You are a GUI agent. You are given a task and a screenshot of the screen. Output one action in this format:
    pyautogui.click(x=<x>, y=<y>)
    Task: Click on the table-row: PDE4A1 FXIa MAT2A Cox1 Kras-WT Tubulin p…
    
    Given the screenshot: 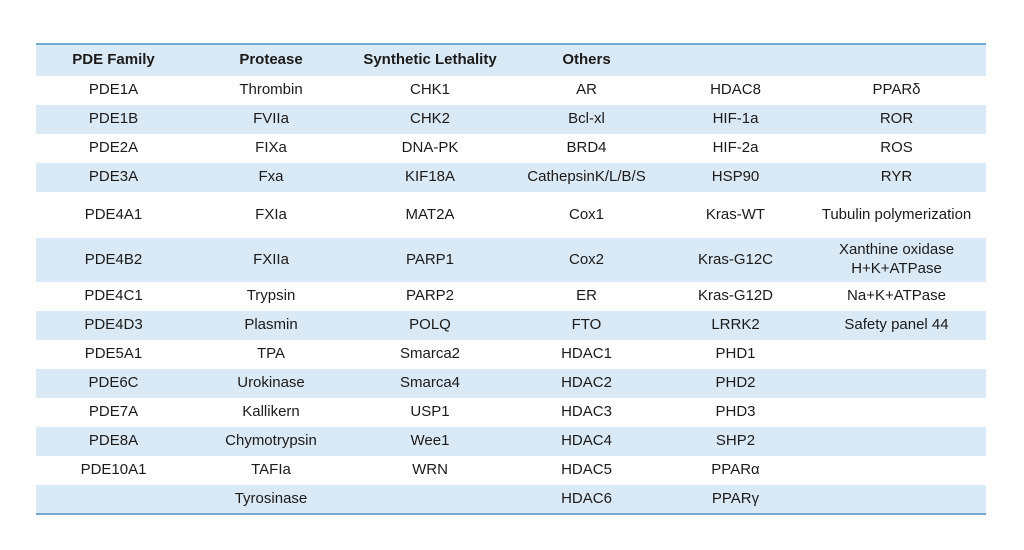 What is the action you would take?
    pyautogui.click(x=511, y=215)
    